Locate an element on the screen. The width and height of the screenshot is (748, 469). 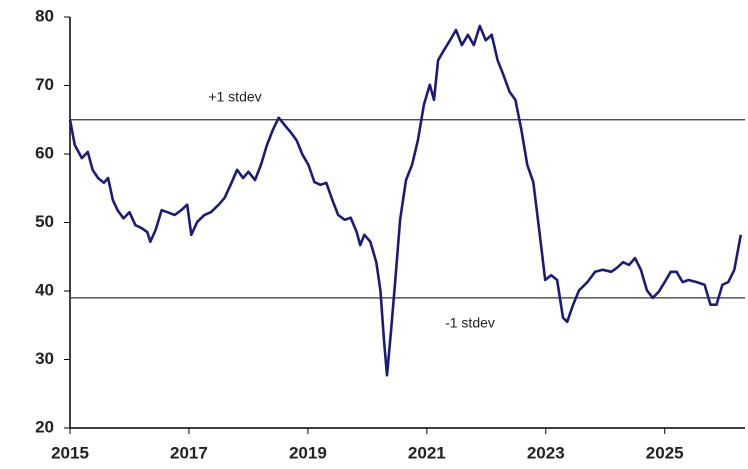
y-tick-label: 50 is located at coordinates (44, 221).